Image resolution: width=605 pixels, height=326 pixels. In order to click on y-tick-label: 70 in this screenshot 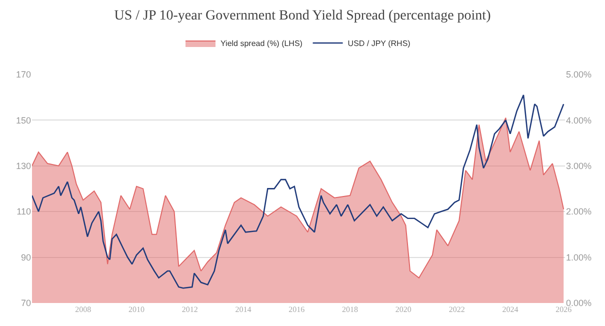, I will do `click(25, 303)`.